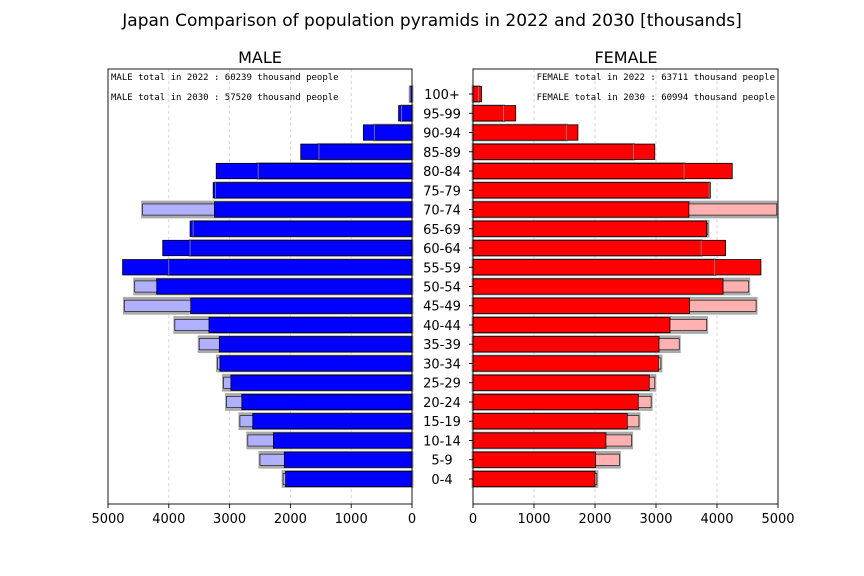 The width and height of the screenshot is (864, 576). Describe the element at coordinates (441, 461) in the screenshot. I see `age-group-label: 5-9` at that location.